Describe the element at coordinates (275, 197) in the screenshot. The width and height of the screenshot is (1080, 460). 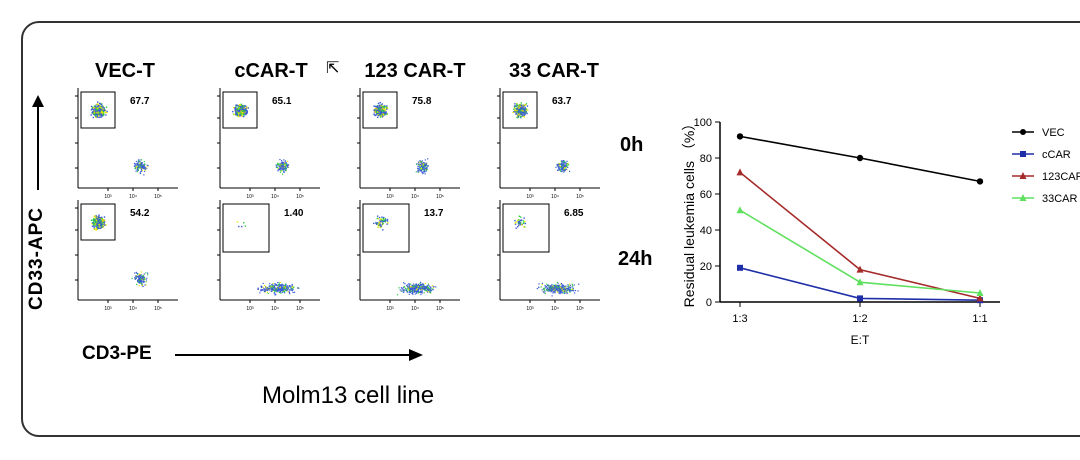
I see `plot-x-tick-label: 10⁴` at that location.